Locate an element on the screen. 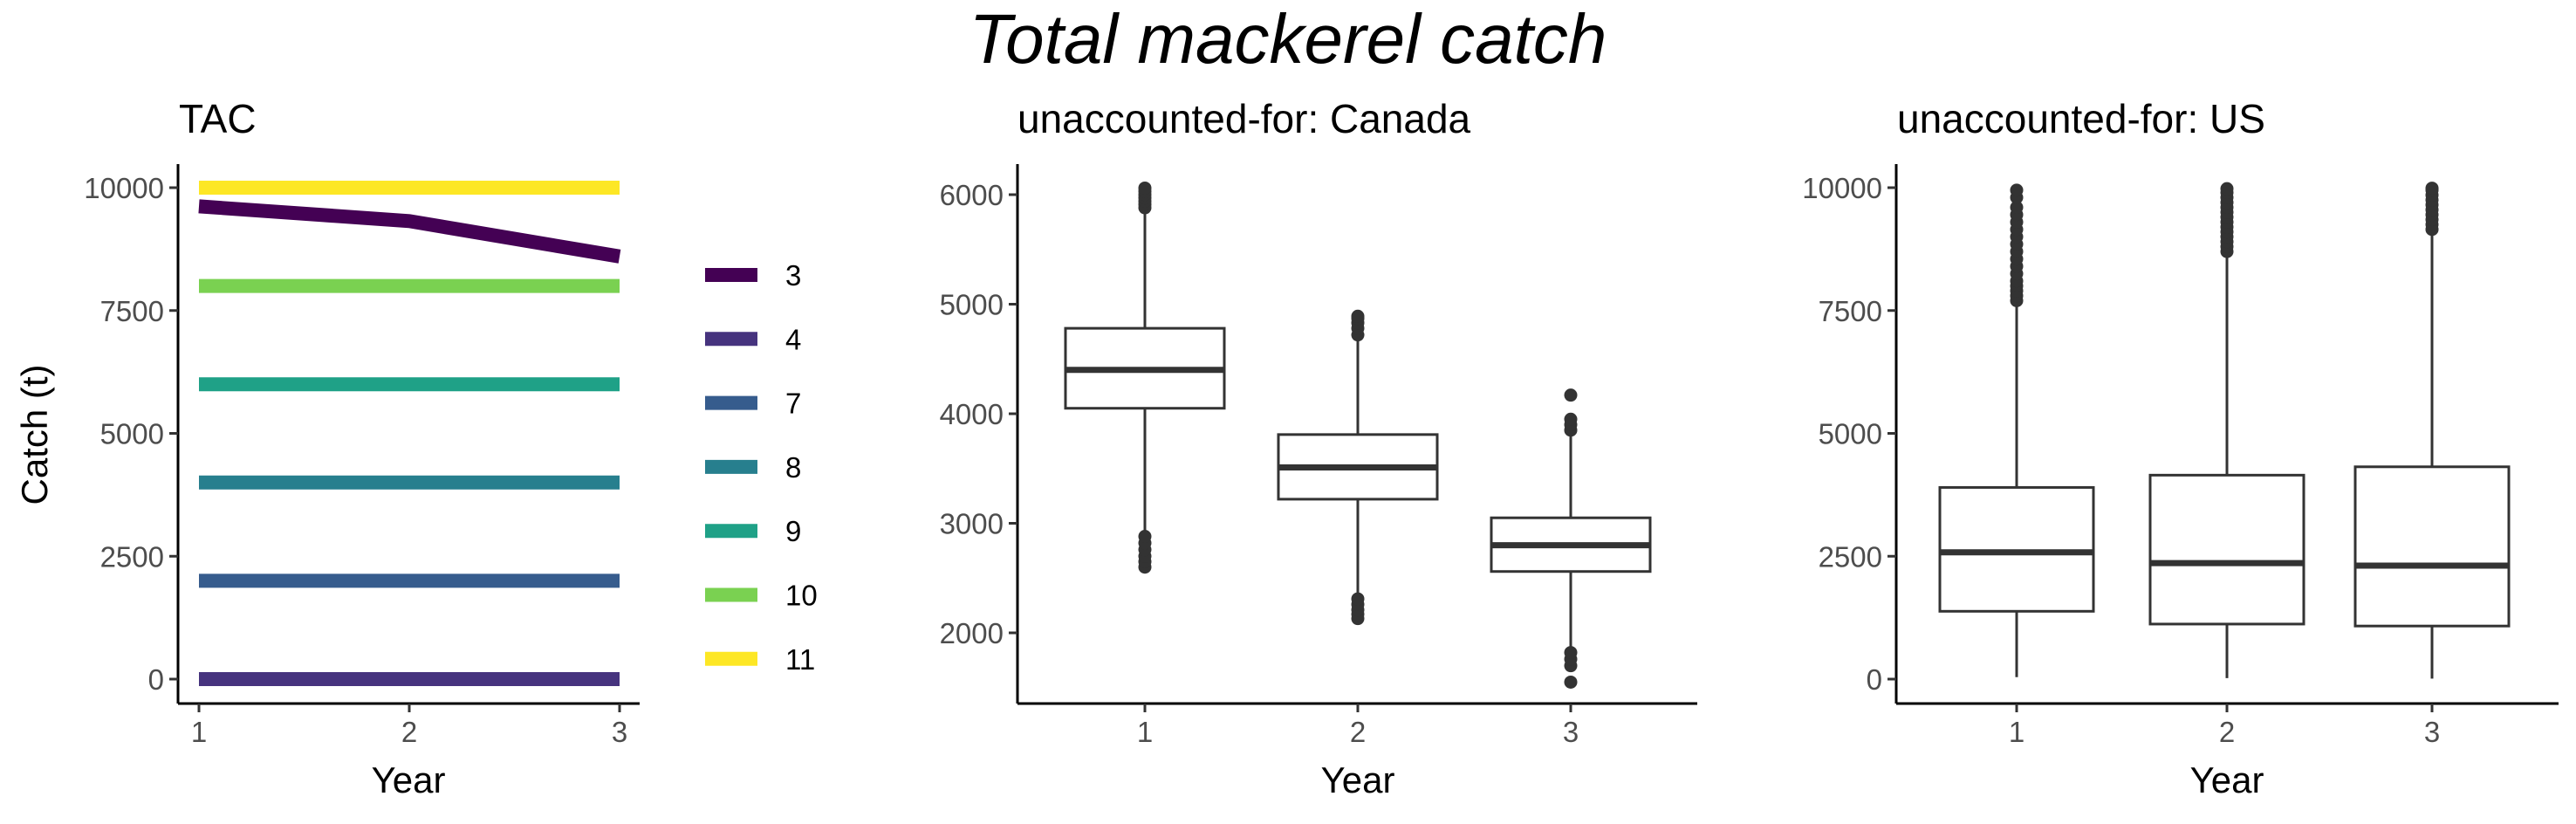  us-x-axis-label: Year is located at coordinates (2227, 779).